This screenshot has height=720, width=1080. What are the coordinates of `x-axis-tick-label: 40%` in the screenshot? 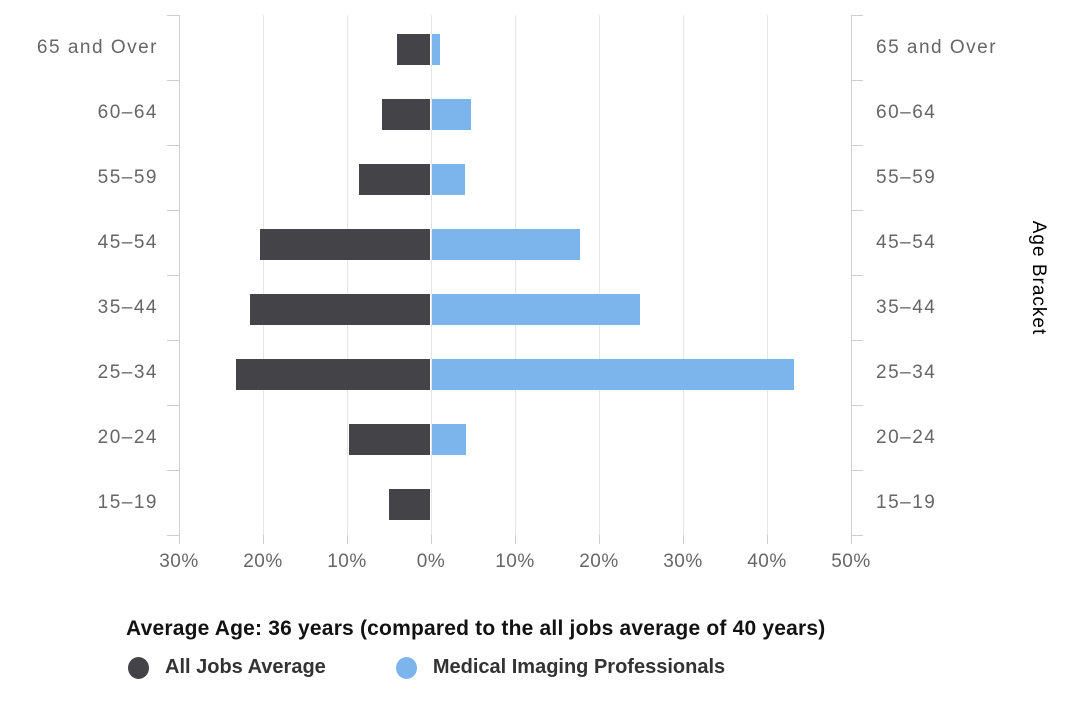 It's located at (767, 561).